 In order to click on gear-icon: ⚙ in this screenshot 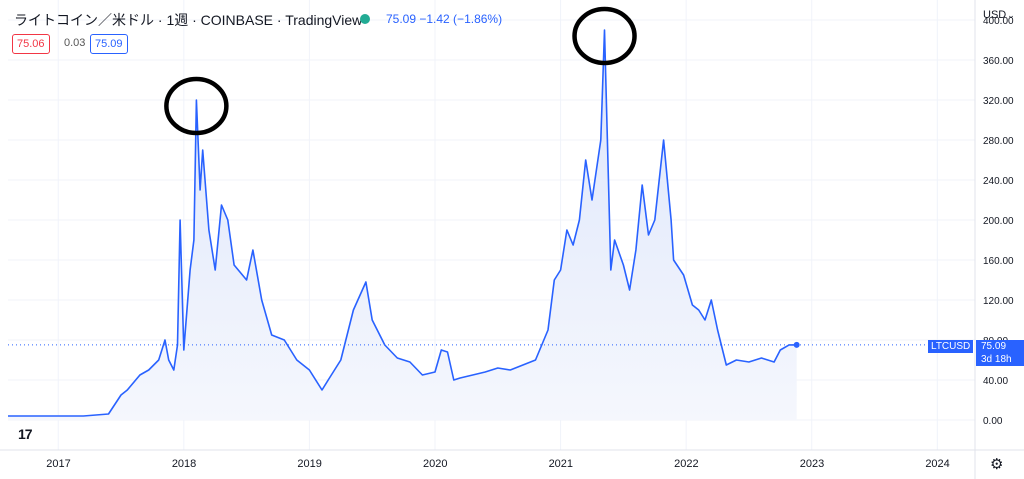, I will do `click(997, 464)`.